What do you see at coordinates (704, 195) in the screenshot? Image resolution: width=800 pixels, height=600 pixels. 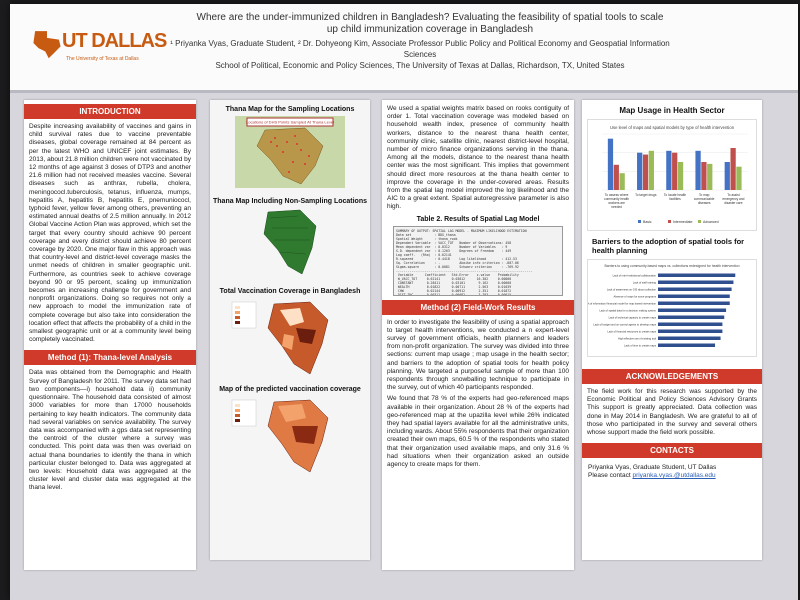 I see `category-label: To map` at bounding box center [704, 195].